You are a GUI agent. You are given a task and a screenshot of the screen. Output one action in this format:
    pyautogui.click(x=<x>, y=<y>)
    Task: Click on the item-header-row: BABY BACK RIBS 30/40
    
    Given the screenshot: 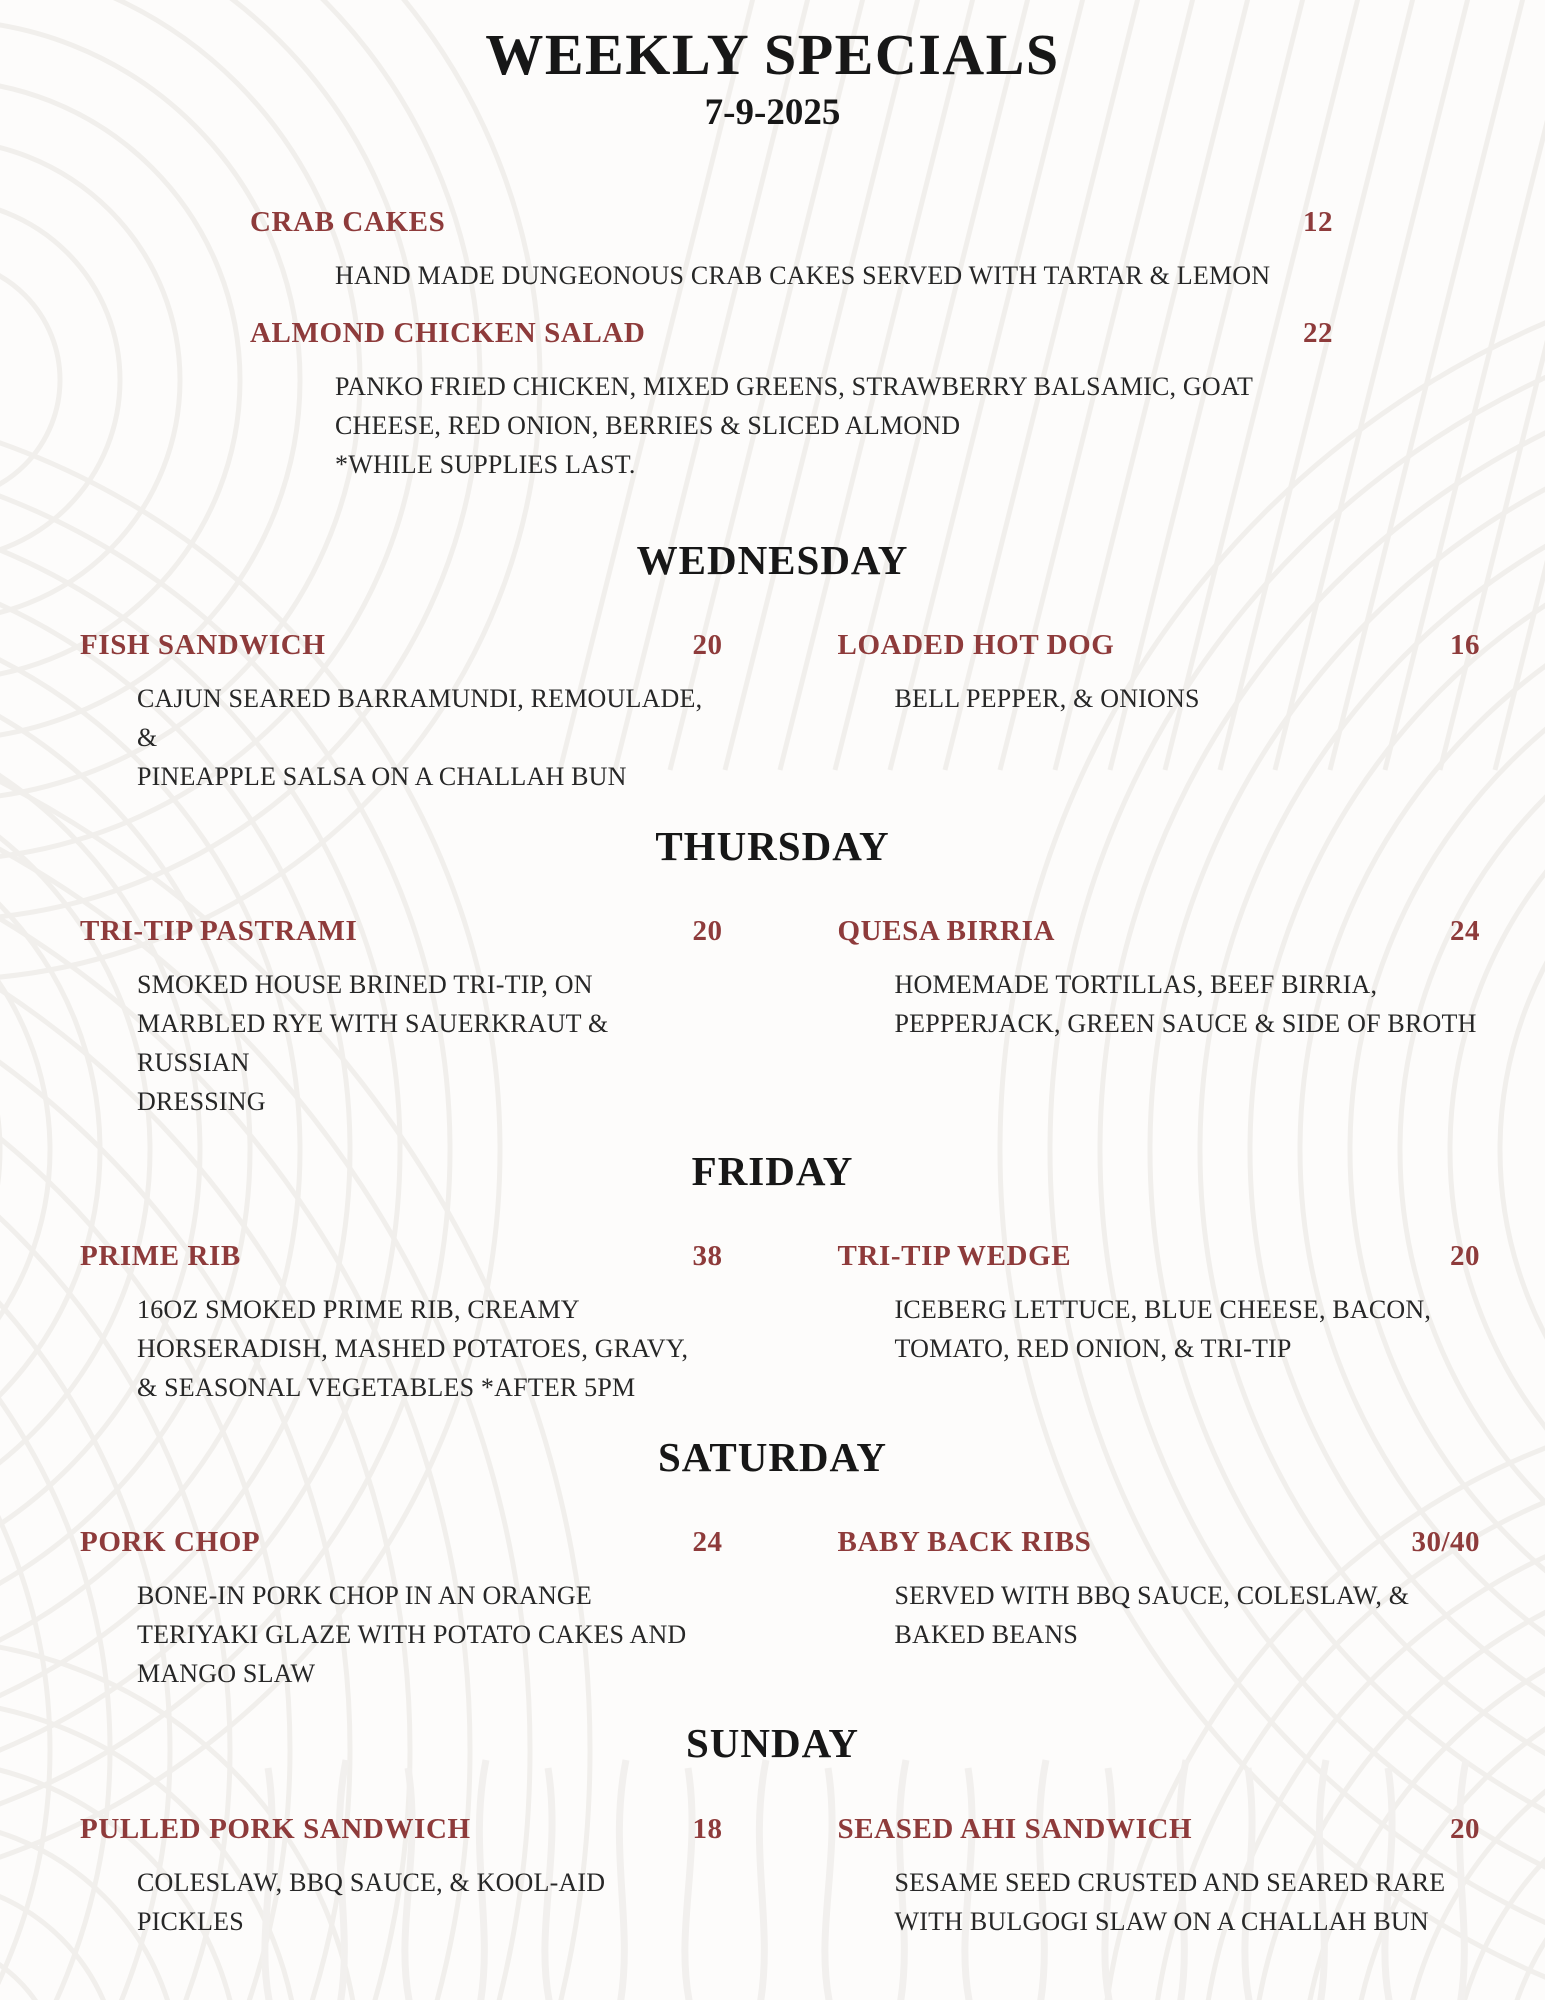 What is the action you would take?
    pyautogui.click(x=1159, y=1542)
    